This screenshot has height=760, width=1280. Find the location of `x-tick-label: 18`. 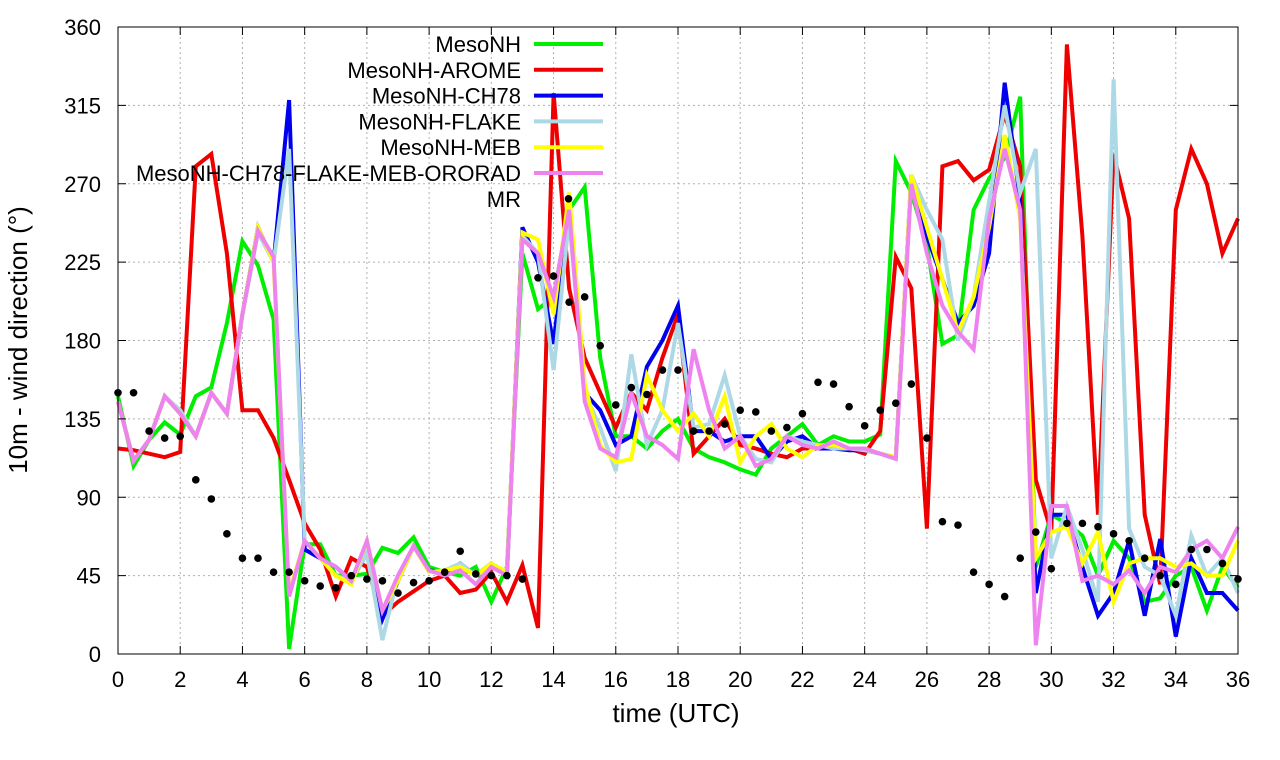

x-tick-label: 18 is located at coordinates (678, 679).